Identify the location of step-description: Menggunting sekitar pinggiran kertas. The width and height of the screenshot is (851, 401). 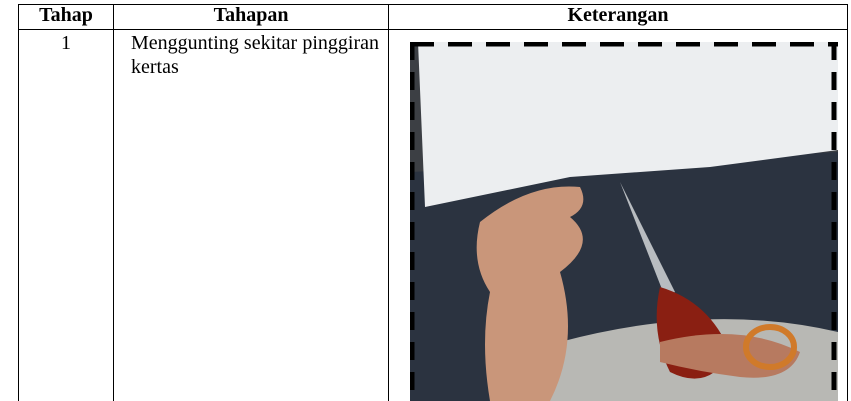
(255, 55).